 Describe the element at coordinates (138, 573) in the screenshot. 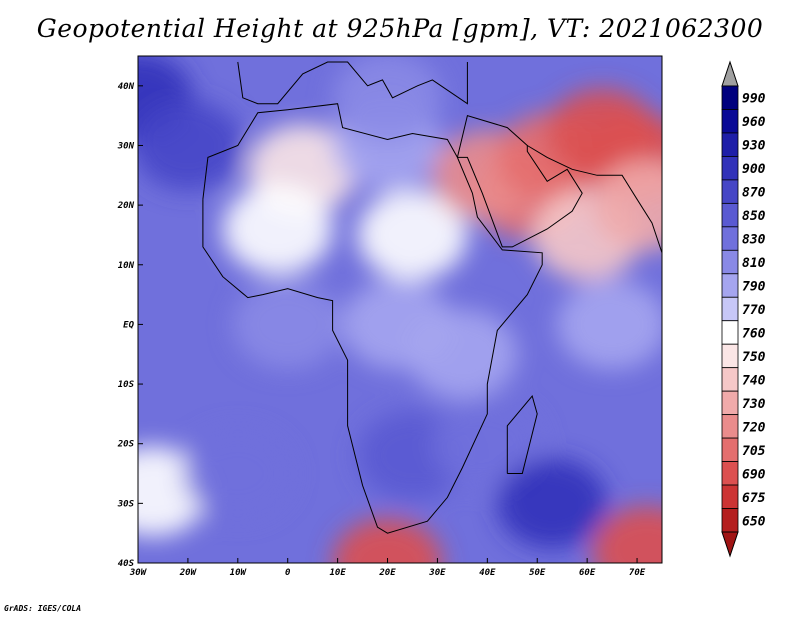

I see `x-tick-label: 30W` at that location.